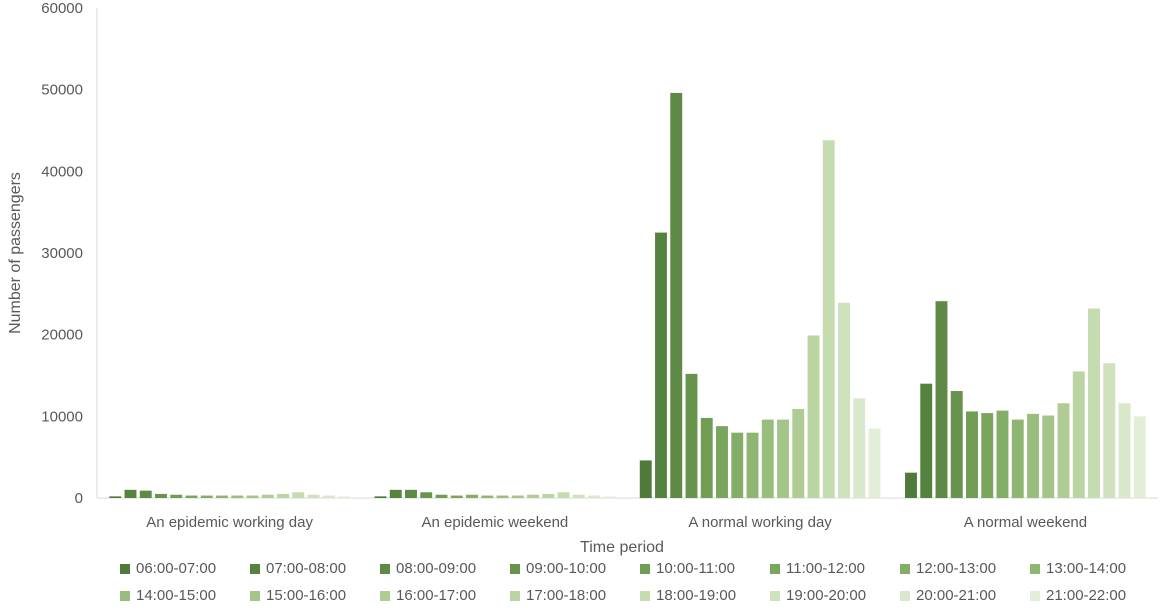 The width and height of the screenshot is (1170, 612). I want to click on legend-item: 07:00-08:00, so click(315, 568).